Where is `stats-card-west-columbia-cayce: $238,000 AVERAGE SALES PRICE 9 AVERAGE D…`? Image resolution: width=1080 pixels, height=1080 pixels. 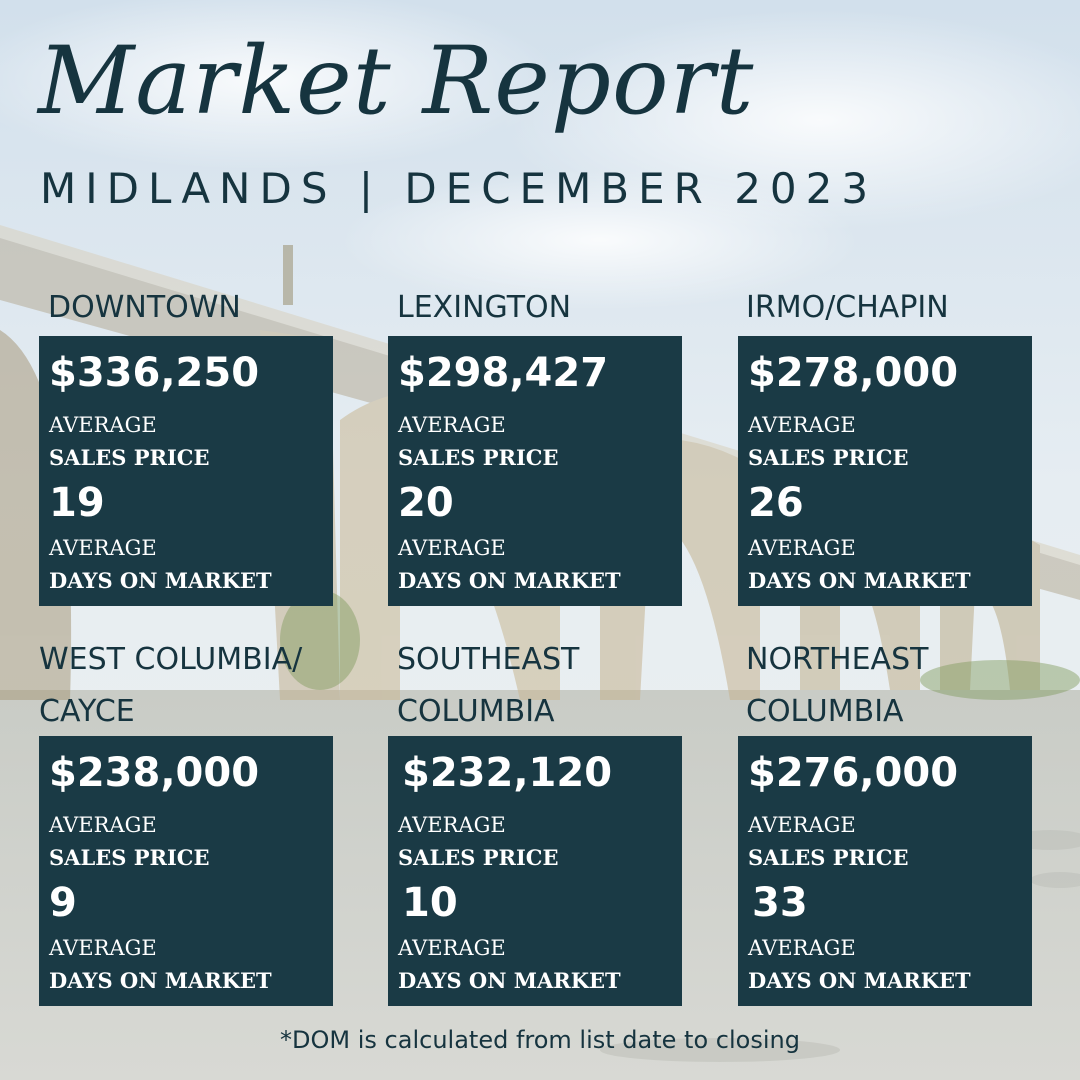 stats-card-west-columbia-cayce: $238,000 AVERAGE SALES PRICE 9 AVERAGE D… is located at coordinates (186, 871).